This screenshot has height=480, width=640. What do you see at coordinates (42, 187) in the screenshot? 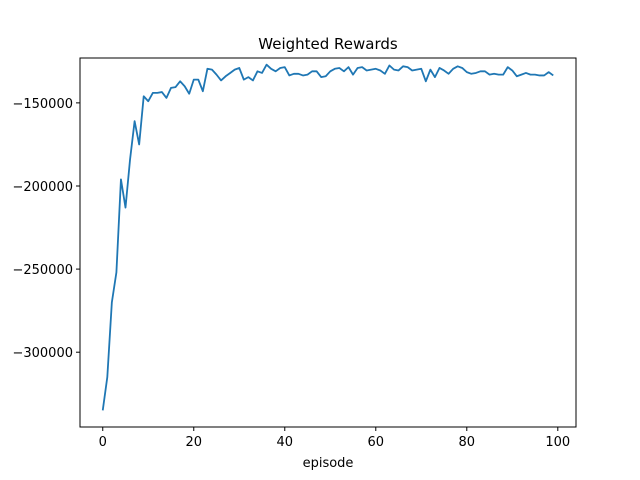
I see `y-tick-label: −200000` at bounding box center [42, 187].